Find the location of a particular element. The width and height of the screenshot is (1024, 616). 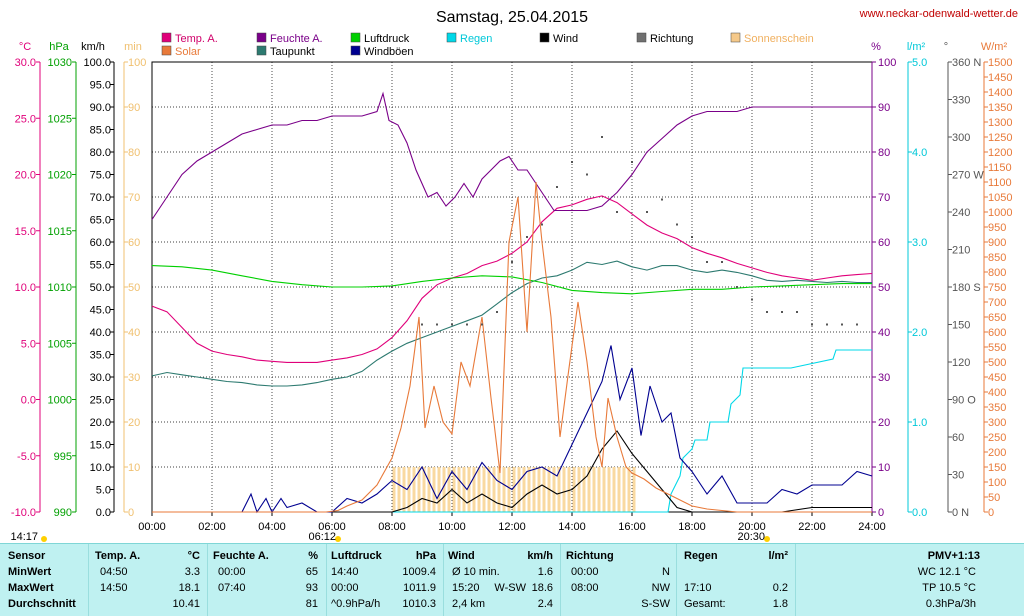

solar-axis-tick-label: 1200 is located at coordinates (1000, 153).